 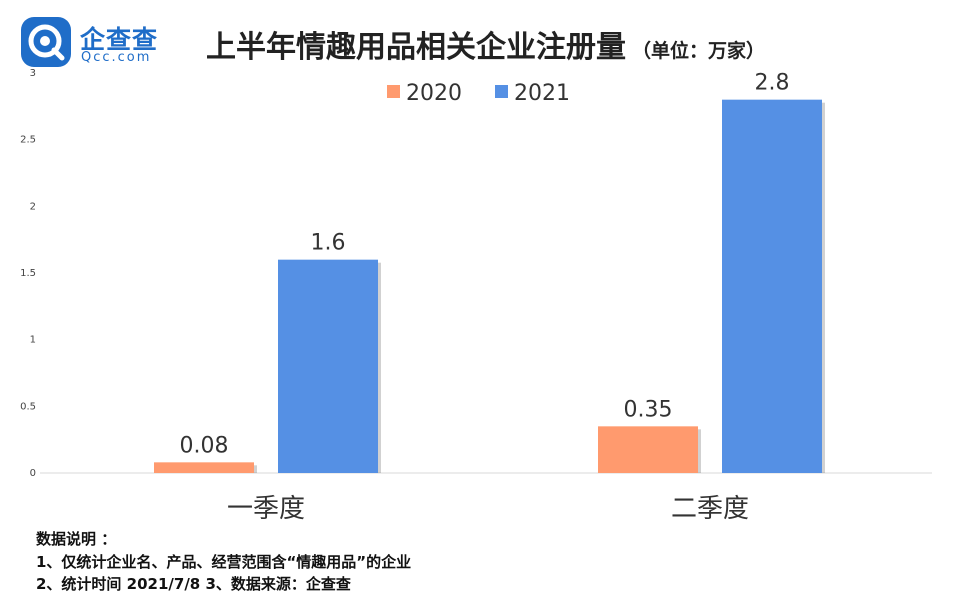 What do you see at coordinates (266, 507) in the screenshot?
I see `x-category-label: 一季度` at bounding box center [266, 507].